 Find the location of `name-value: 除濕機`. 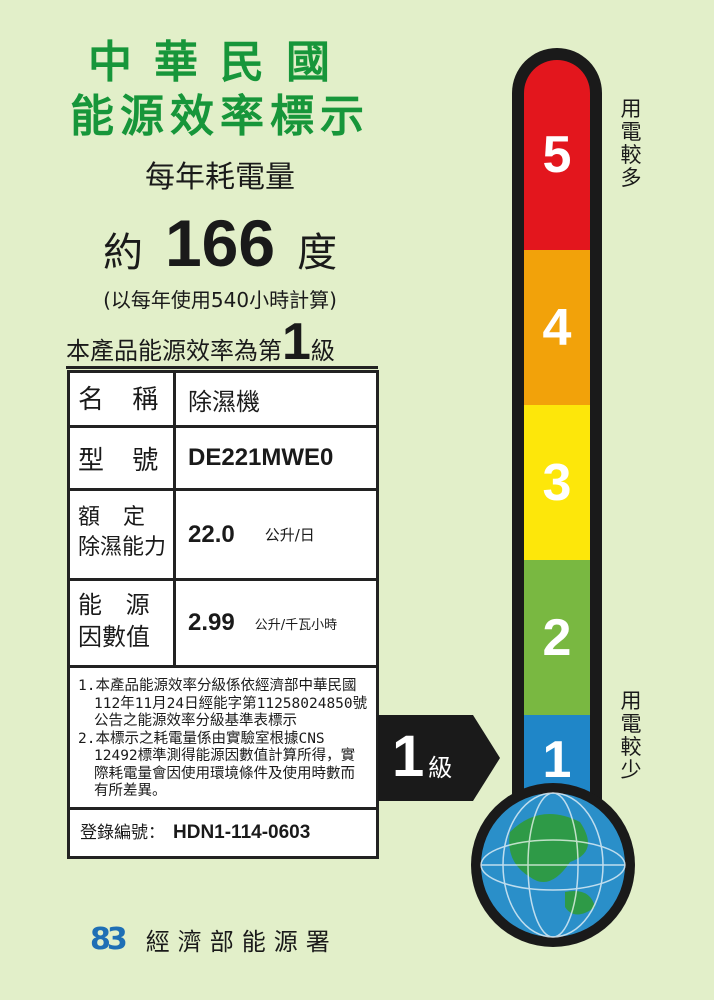

name-value: 除濕機 is located at coordinates (224, 401).